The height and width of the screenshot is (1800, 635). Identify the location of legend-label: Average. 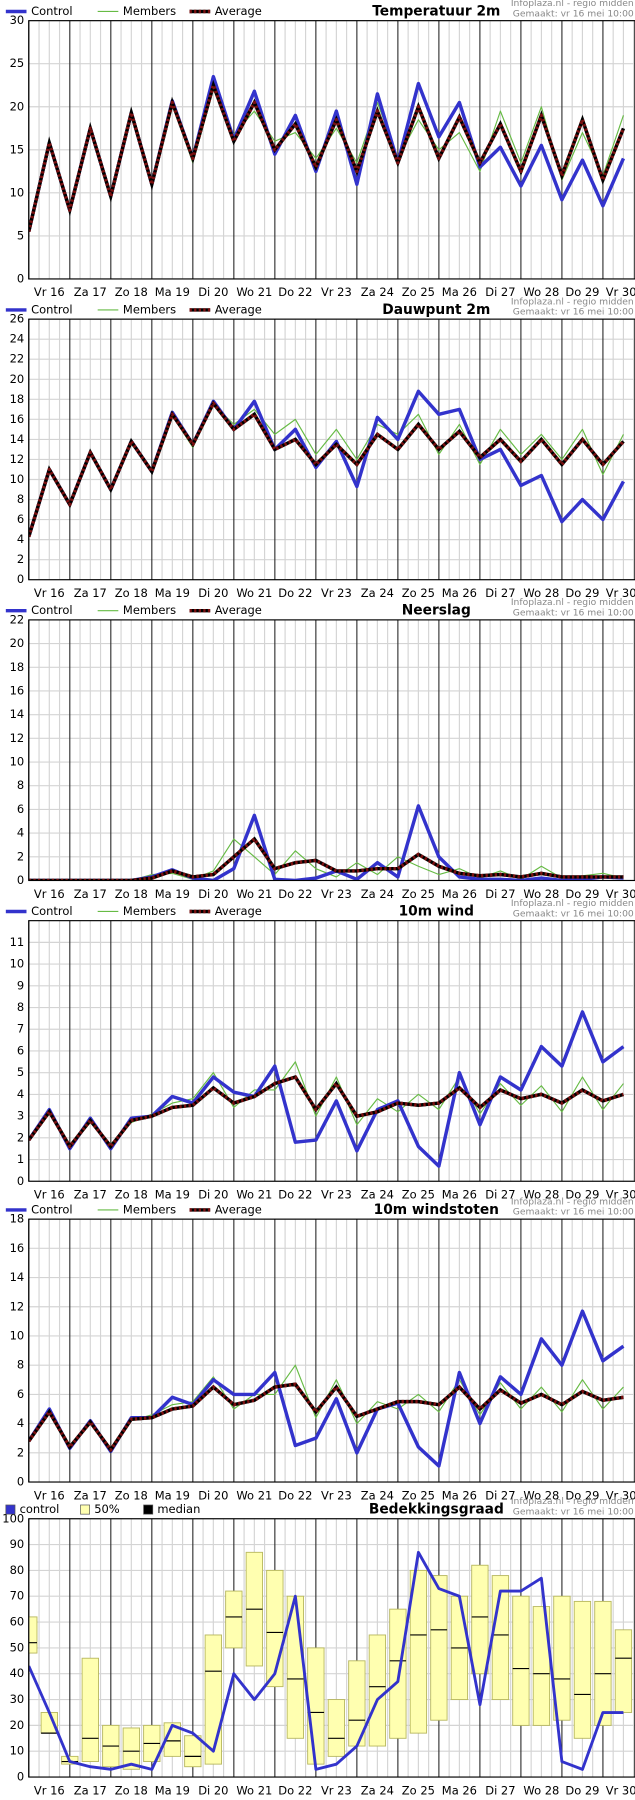
(238, 911).